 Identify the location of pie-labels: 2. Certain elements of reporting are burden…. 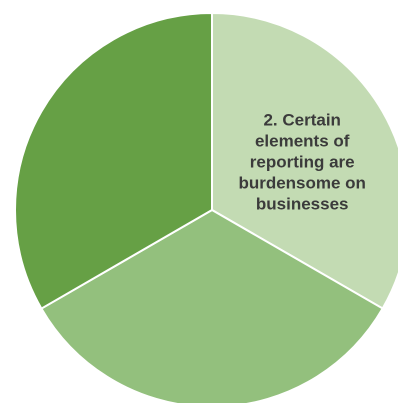
(302, 162).